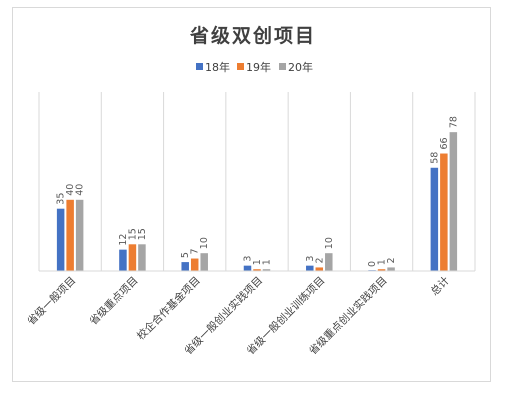 The width and height of the screenshot is (513, 401). I want to click on data-label: 66, so click(444, 143).